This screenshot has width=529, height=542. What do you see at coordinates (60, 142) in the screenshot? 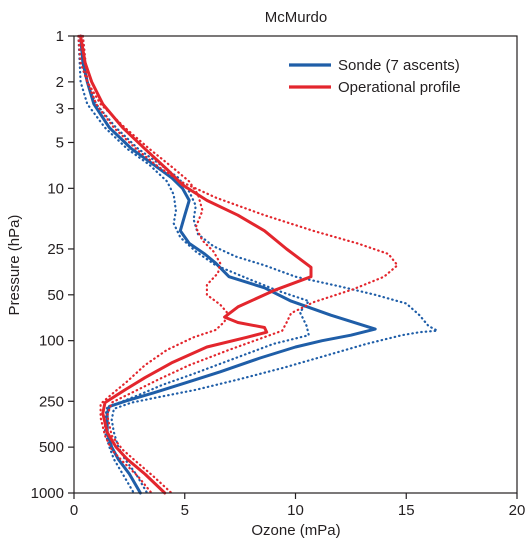
I see `y-tick-label: 5` at bounding box center [60, 142].